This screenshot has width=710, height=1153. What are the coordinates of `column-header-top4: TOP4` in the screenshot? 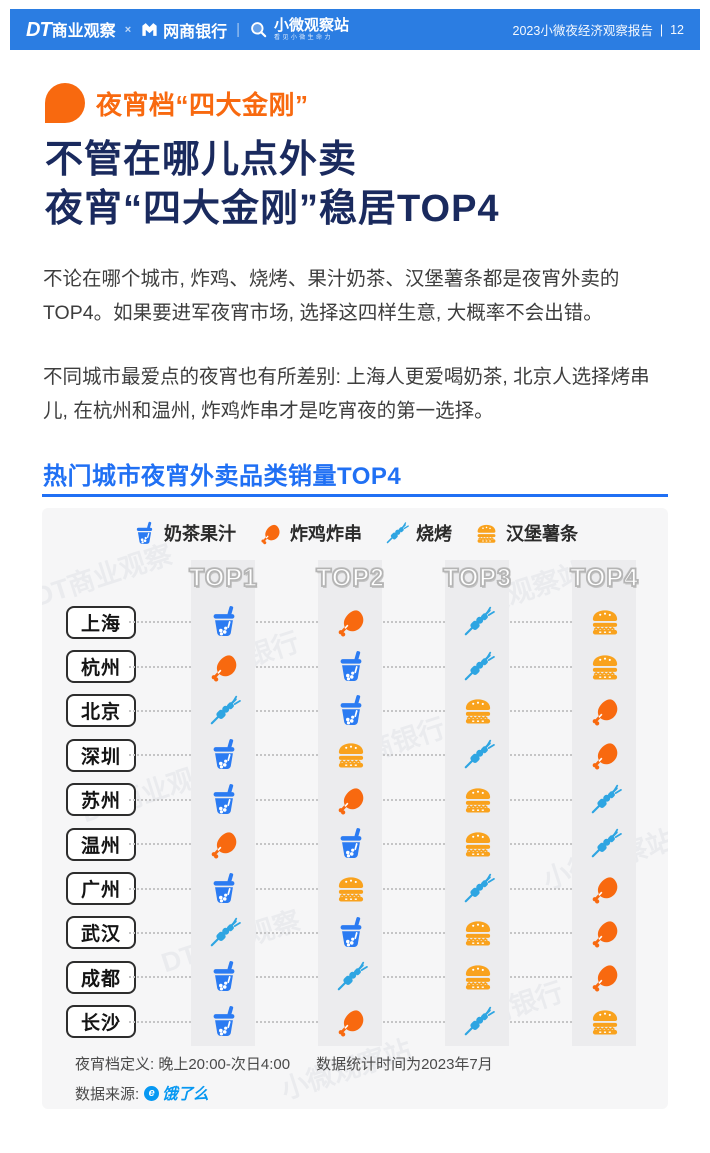 It's located at (604, 578).